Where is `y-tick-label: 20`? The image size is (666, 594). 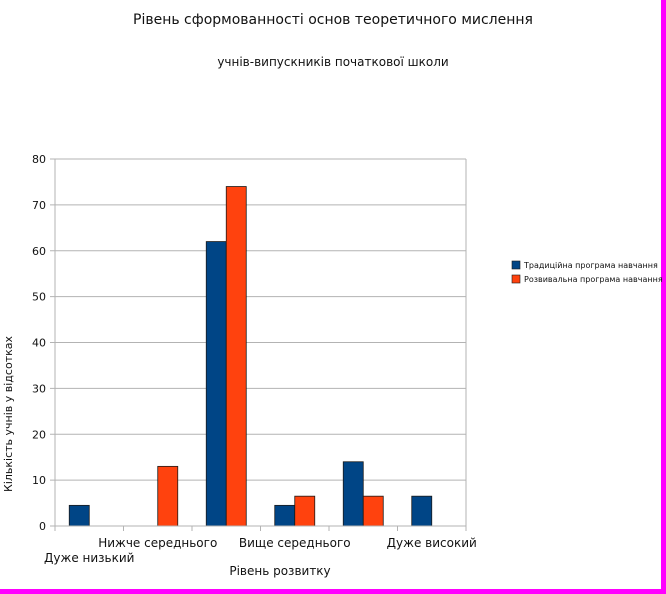
y-tick-label: 20 is located at coordinates (39, 434).